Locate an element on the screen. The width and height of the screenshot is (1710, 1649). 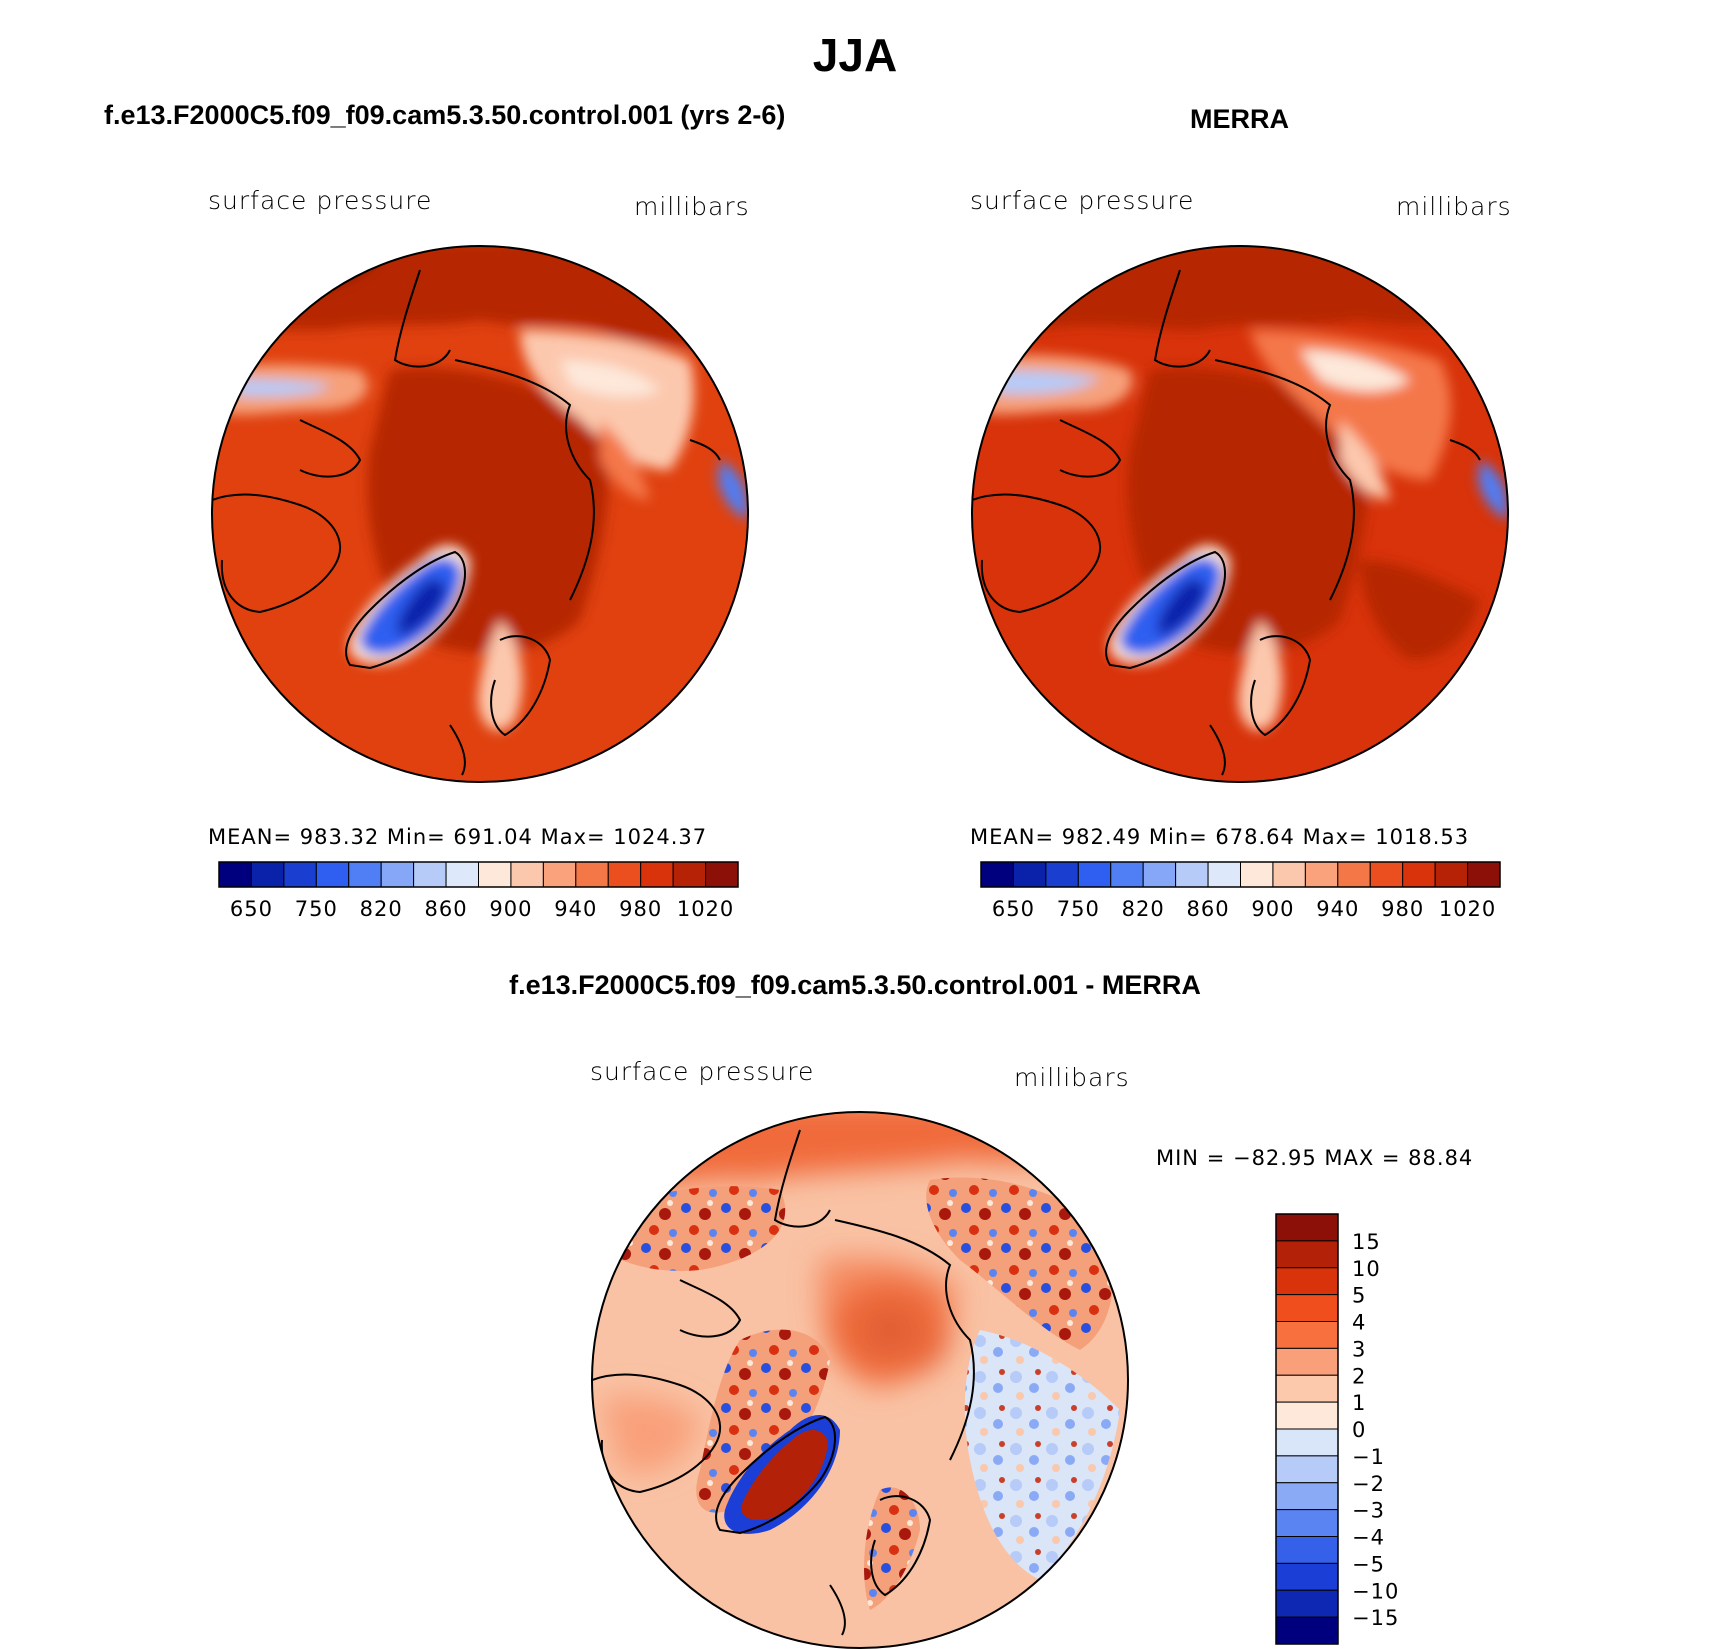
colorbar-merra-tick-label: 900 is located at coordinates (1272, 909).